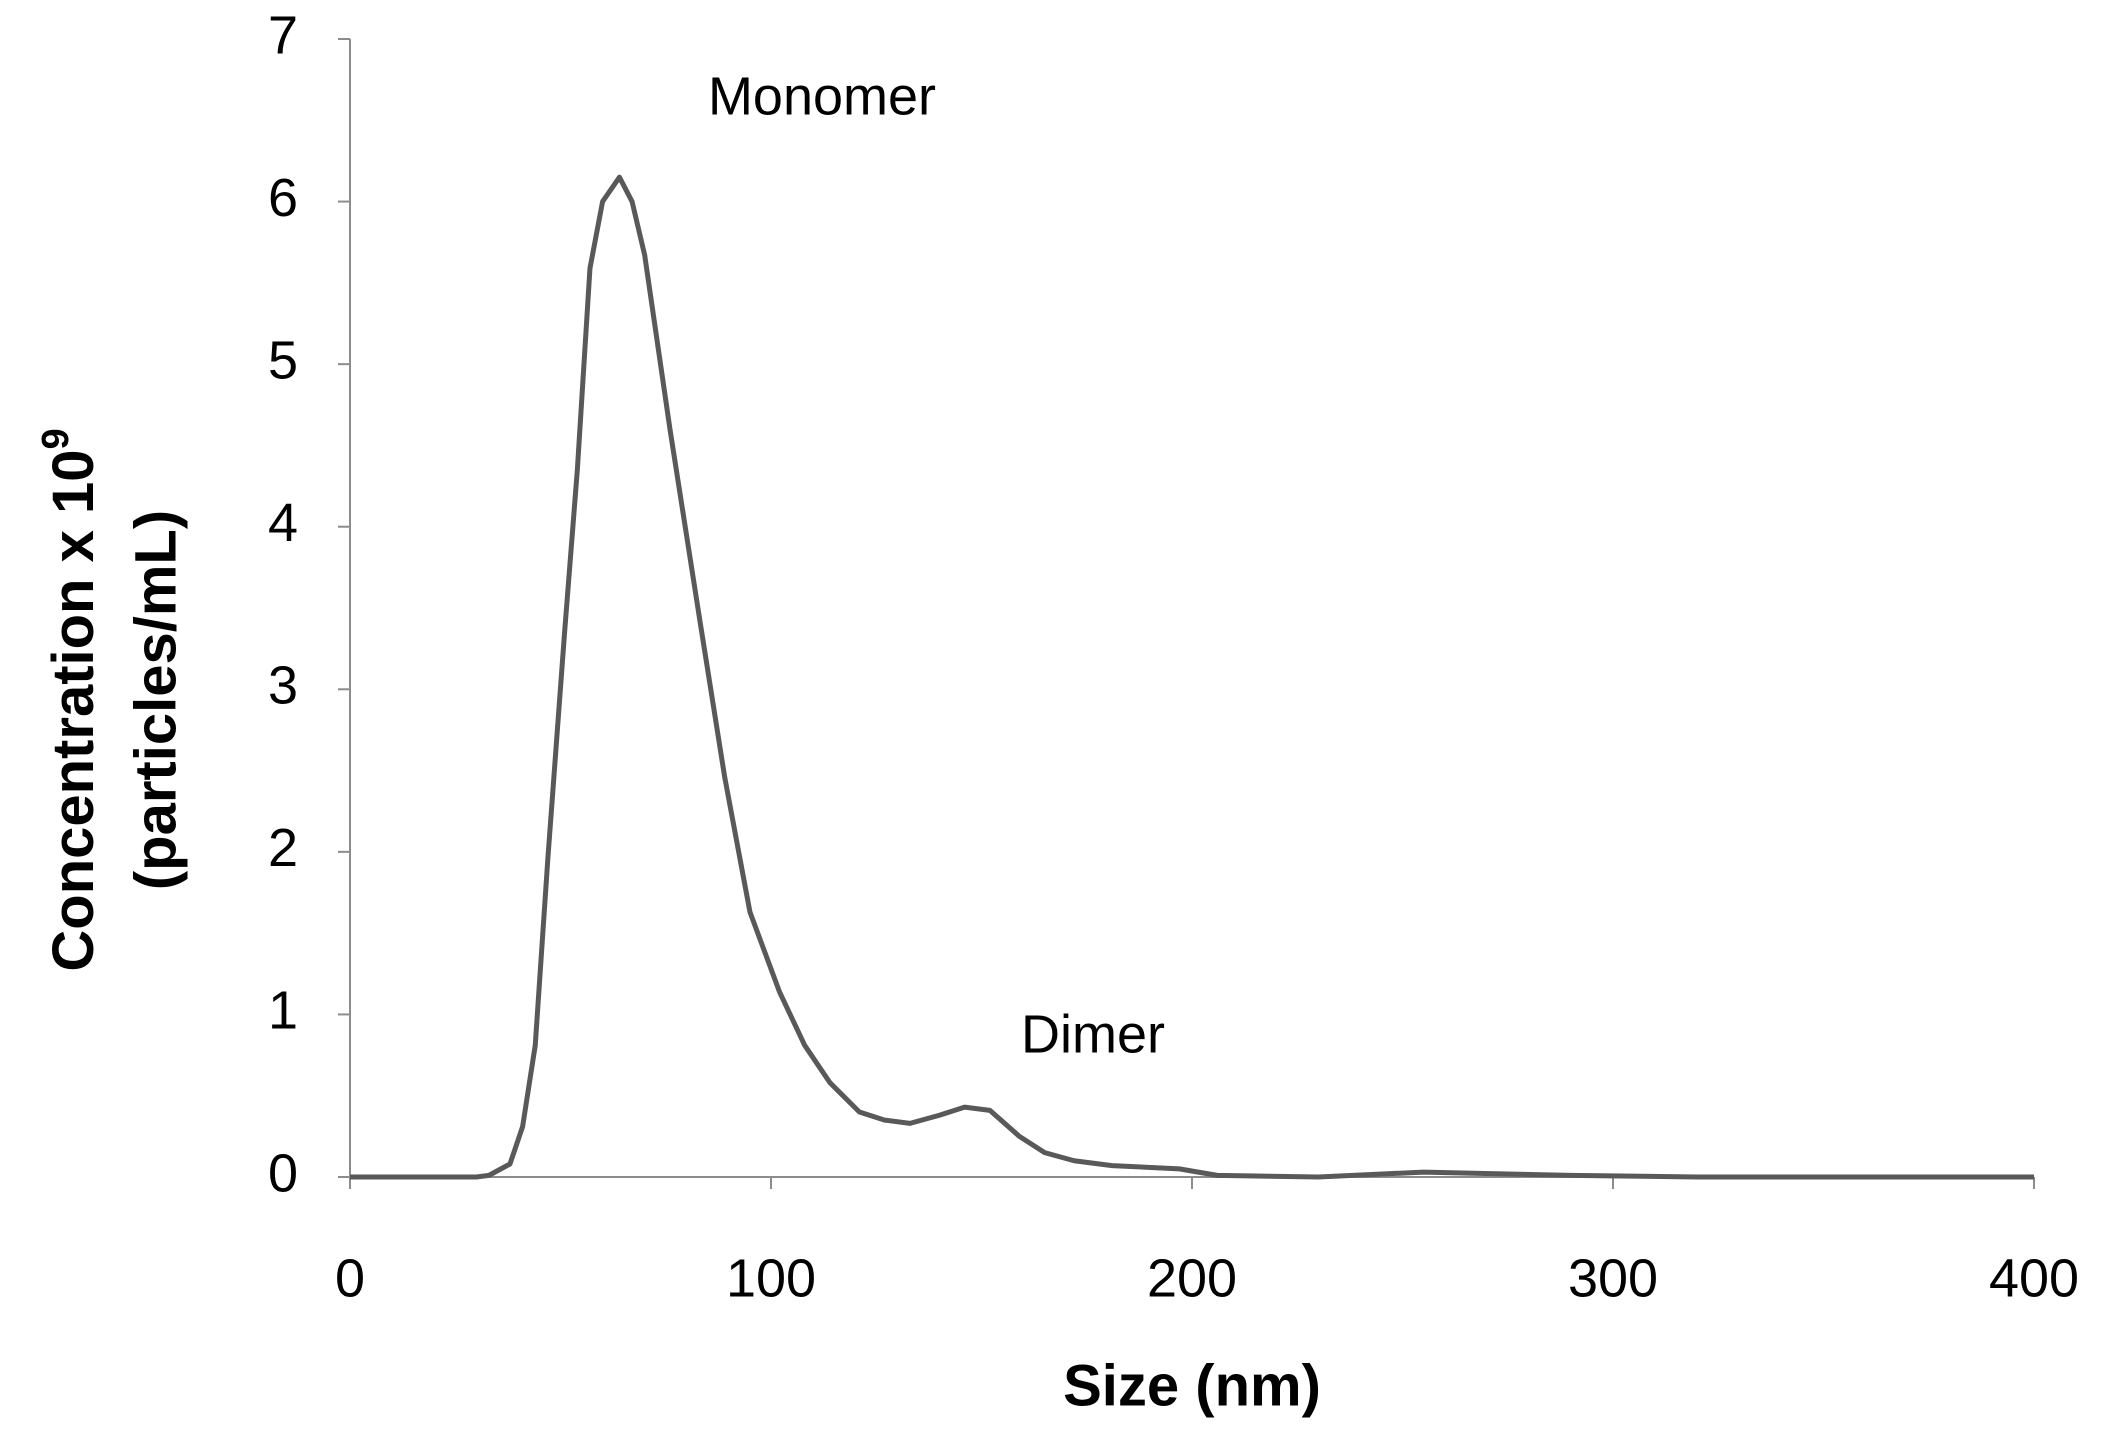 Image resolution: width=2101 pixels, height=1442 pixels. I want to click on x-axis-title: Size (nm), so click(1192, 1385).